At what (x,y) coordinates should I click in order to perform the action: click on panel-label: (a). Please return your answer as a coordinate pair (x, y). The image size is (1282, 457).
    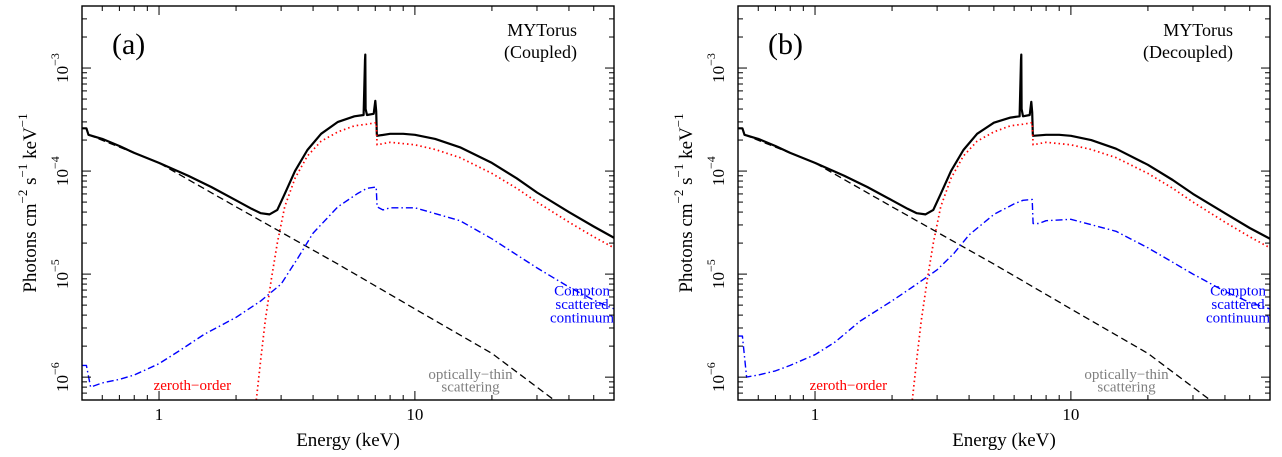
    Looking at the image, I should click on (128, 44).